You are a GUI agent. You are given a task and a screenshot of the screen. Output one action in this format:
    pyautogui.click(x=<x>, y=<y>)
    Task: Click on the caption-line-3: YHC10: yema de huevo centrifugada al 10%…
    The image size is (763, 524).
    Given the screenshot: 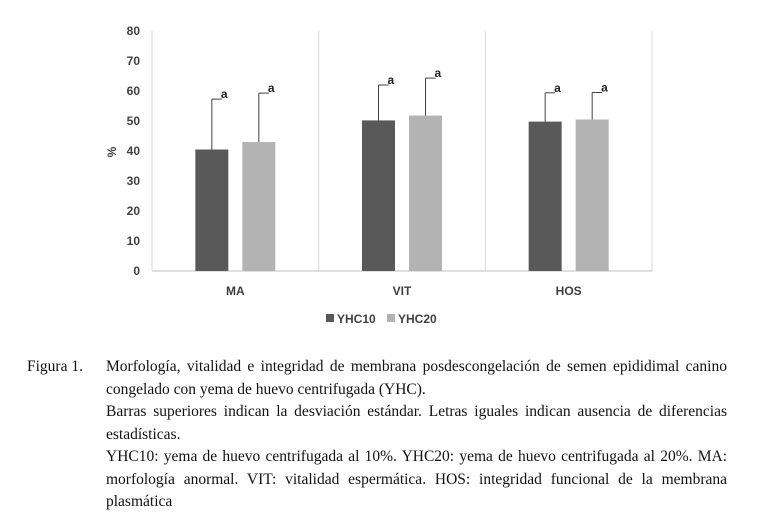 What is the action you would take?
    pyautogui.click(x=416, y=479)
    